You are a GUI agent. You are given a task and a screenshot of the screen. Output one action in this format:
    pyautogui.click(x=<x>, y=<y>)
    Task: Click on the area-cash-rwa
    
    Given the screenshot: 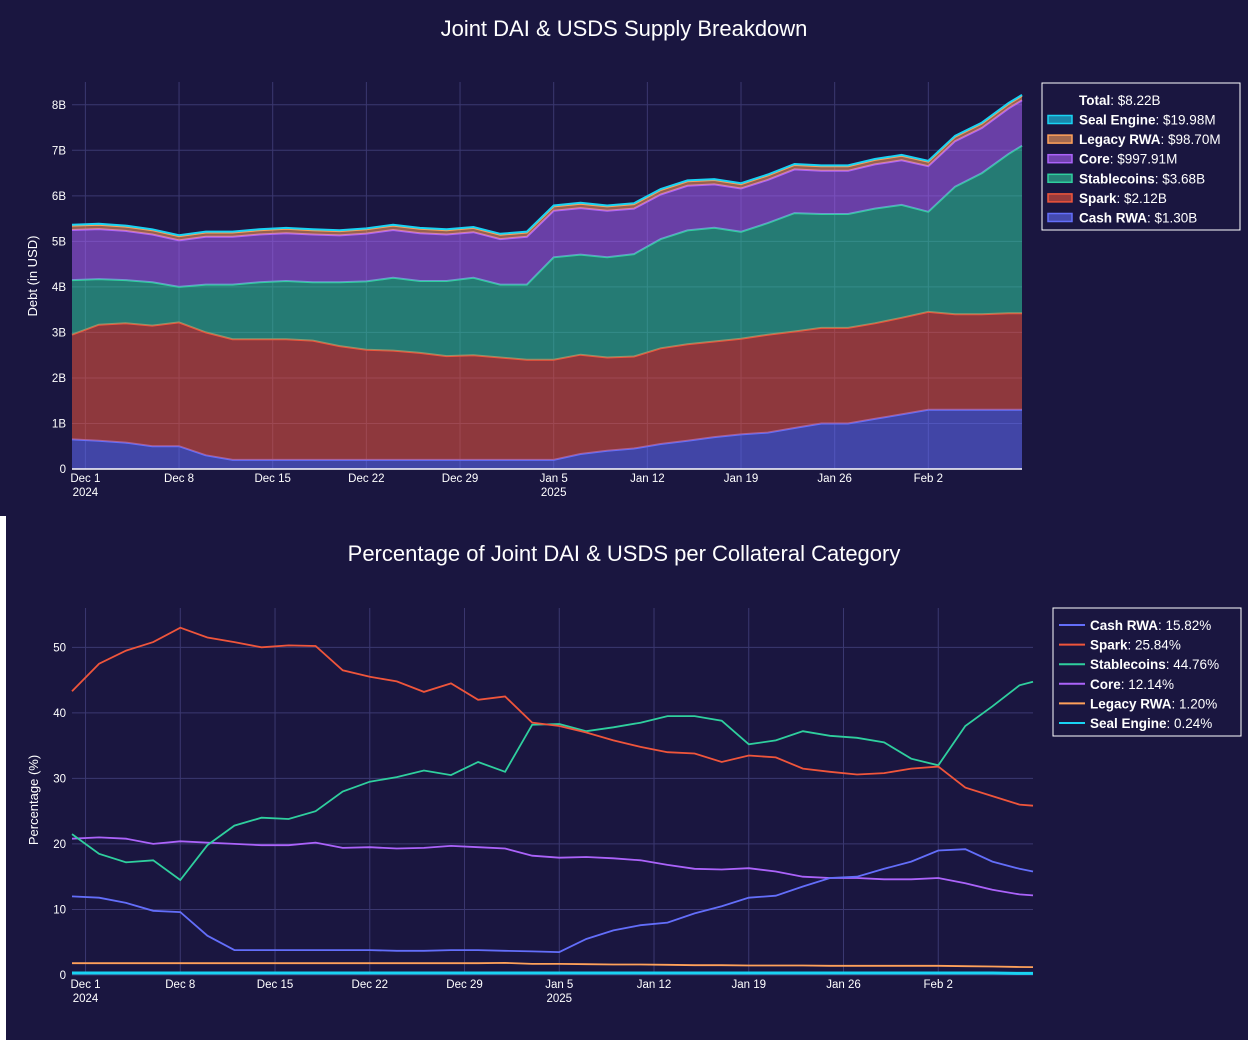 What is the action you would take?
    pyautogui.click(x=547, y=439)
    